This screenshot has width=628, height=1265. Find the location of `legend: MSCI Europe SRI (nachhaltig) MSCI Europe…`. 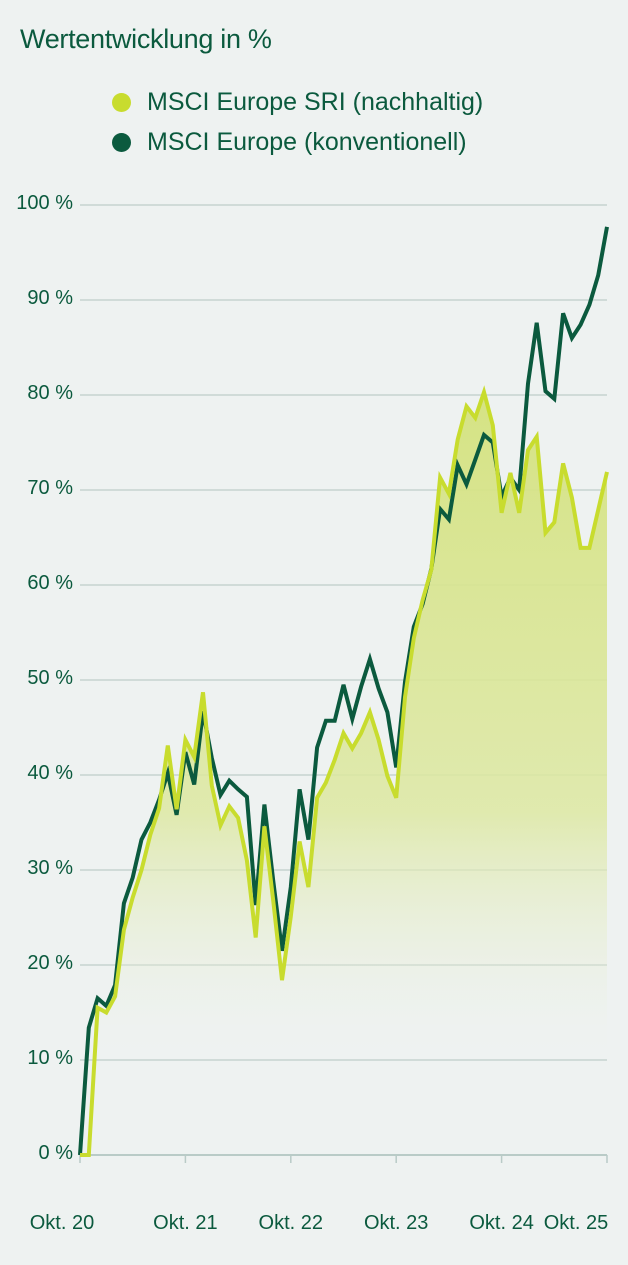

legend: MSCI Europe SRI (nachhaltig) MSCI Europe… is located at coordinates (297, 122).